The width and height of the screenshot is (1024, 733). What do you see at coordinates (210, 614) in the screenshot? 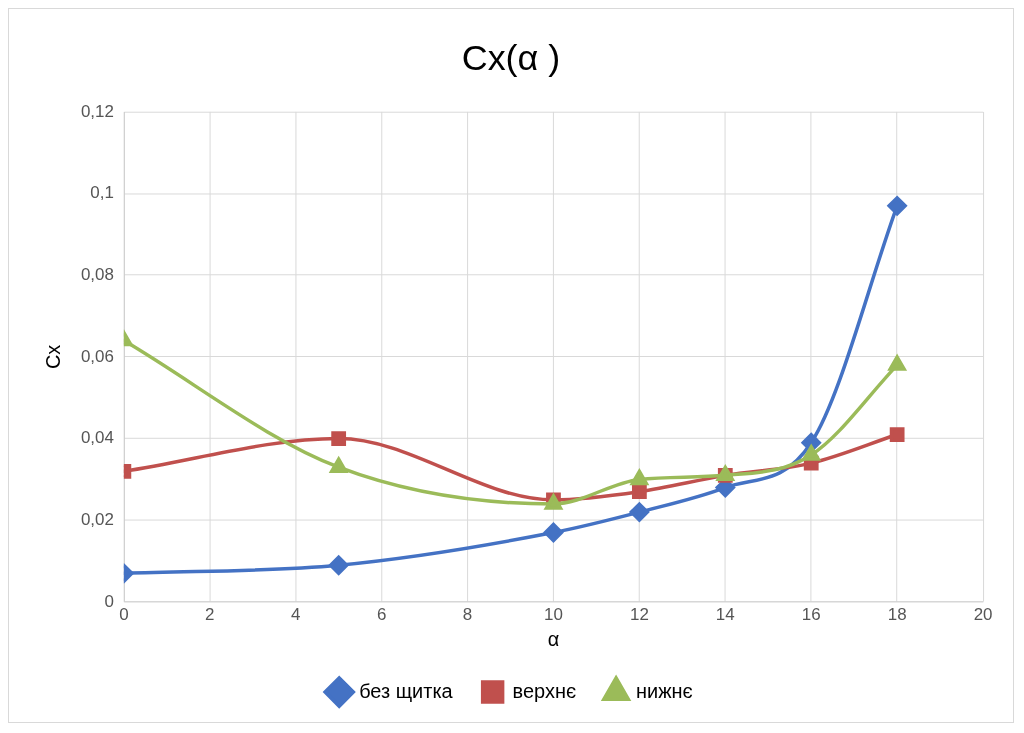
I see `x-tick-label: 2` at bounding box center [210, 614].